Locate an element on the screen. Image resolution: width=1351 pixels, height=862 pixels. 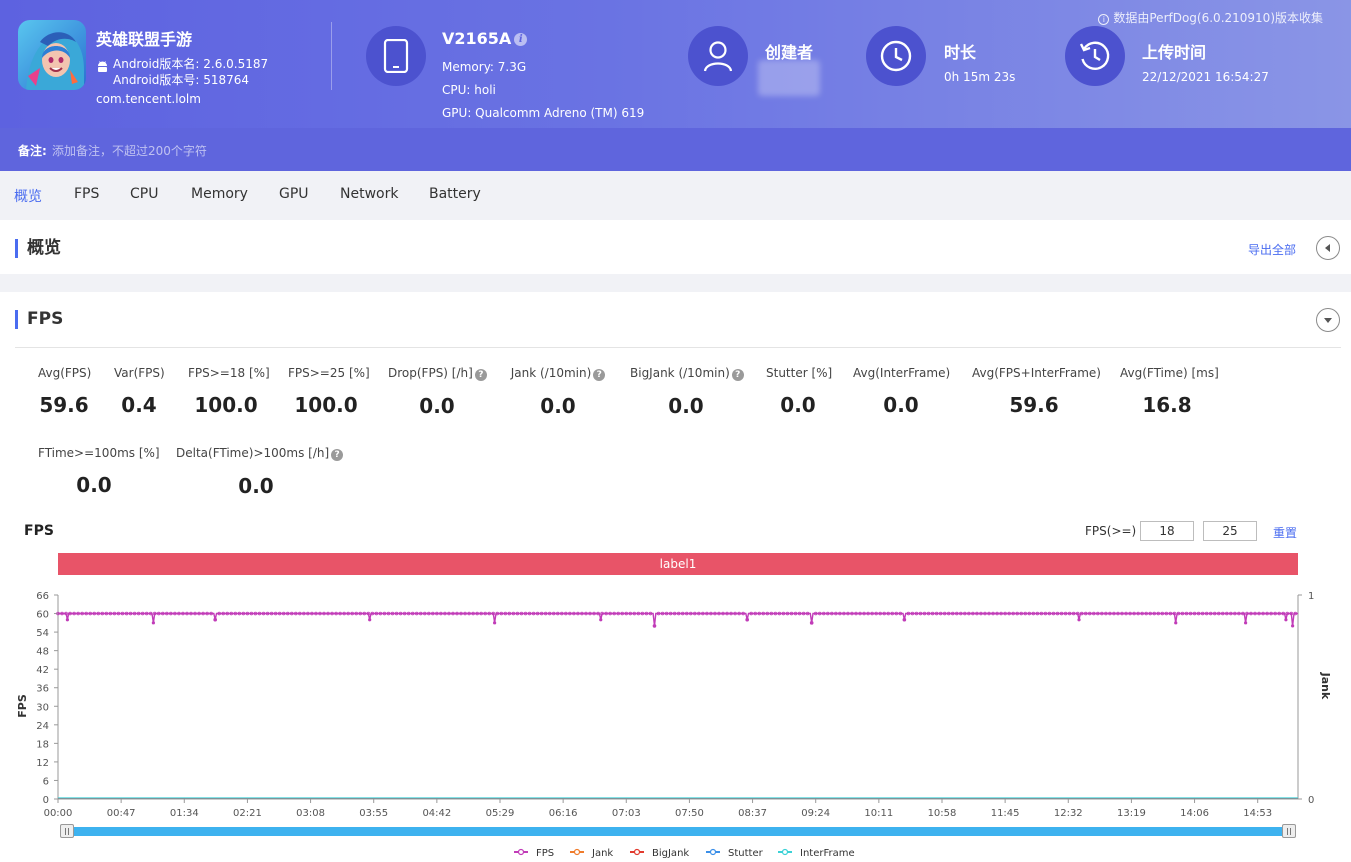
upload-title: 上传时间 is located at coordinates (1174, 52).